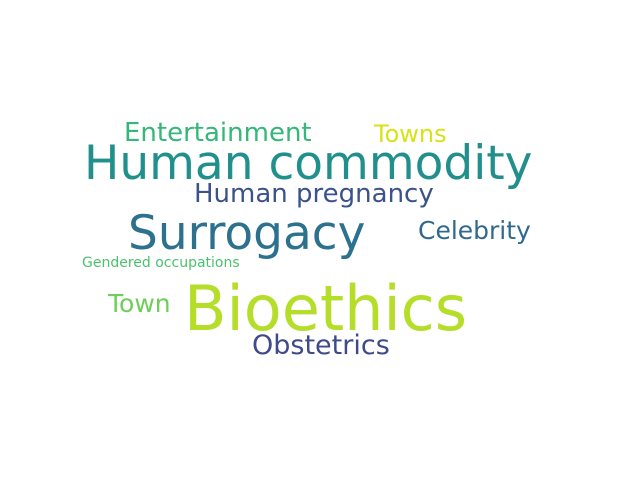  What do you see at coordinates (321, 345) in the screenshot?
I see `word-obstetrics: Obstetrics` at bounding box center [321, 345].